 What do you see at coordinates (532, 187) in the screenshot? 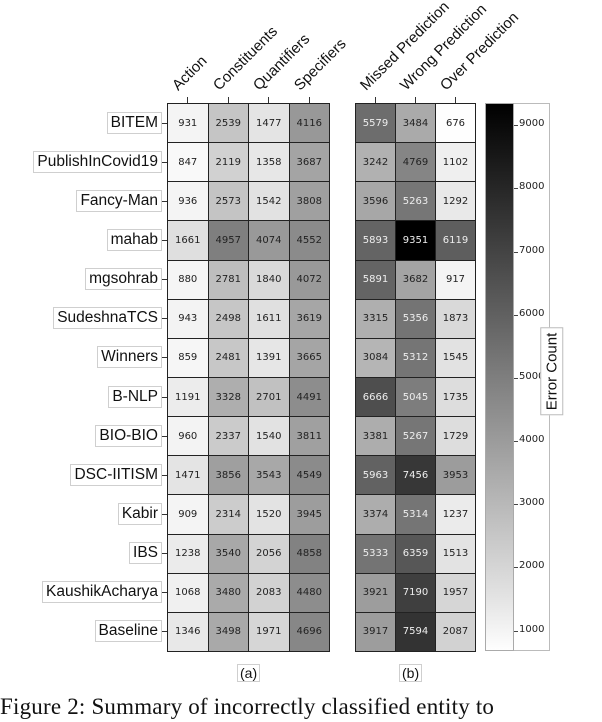
I see `colorbar-tick-label: 8000` at bounding box center [532, 187].